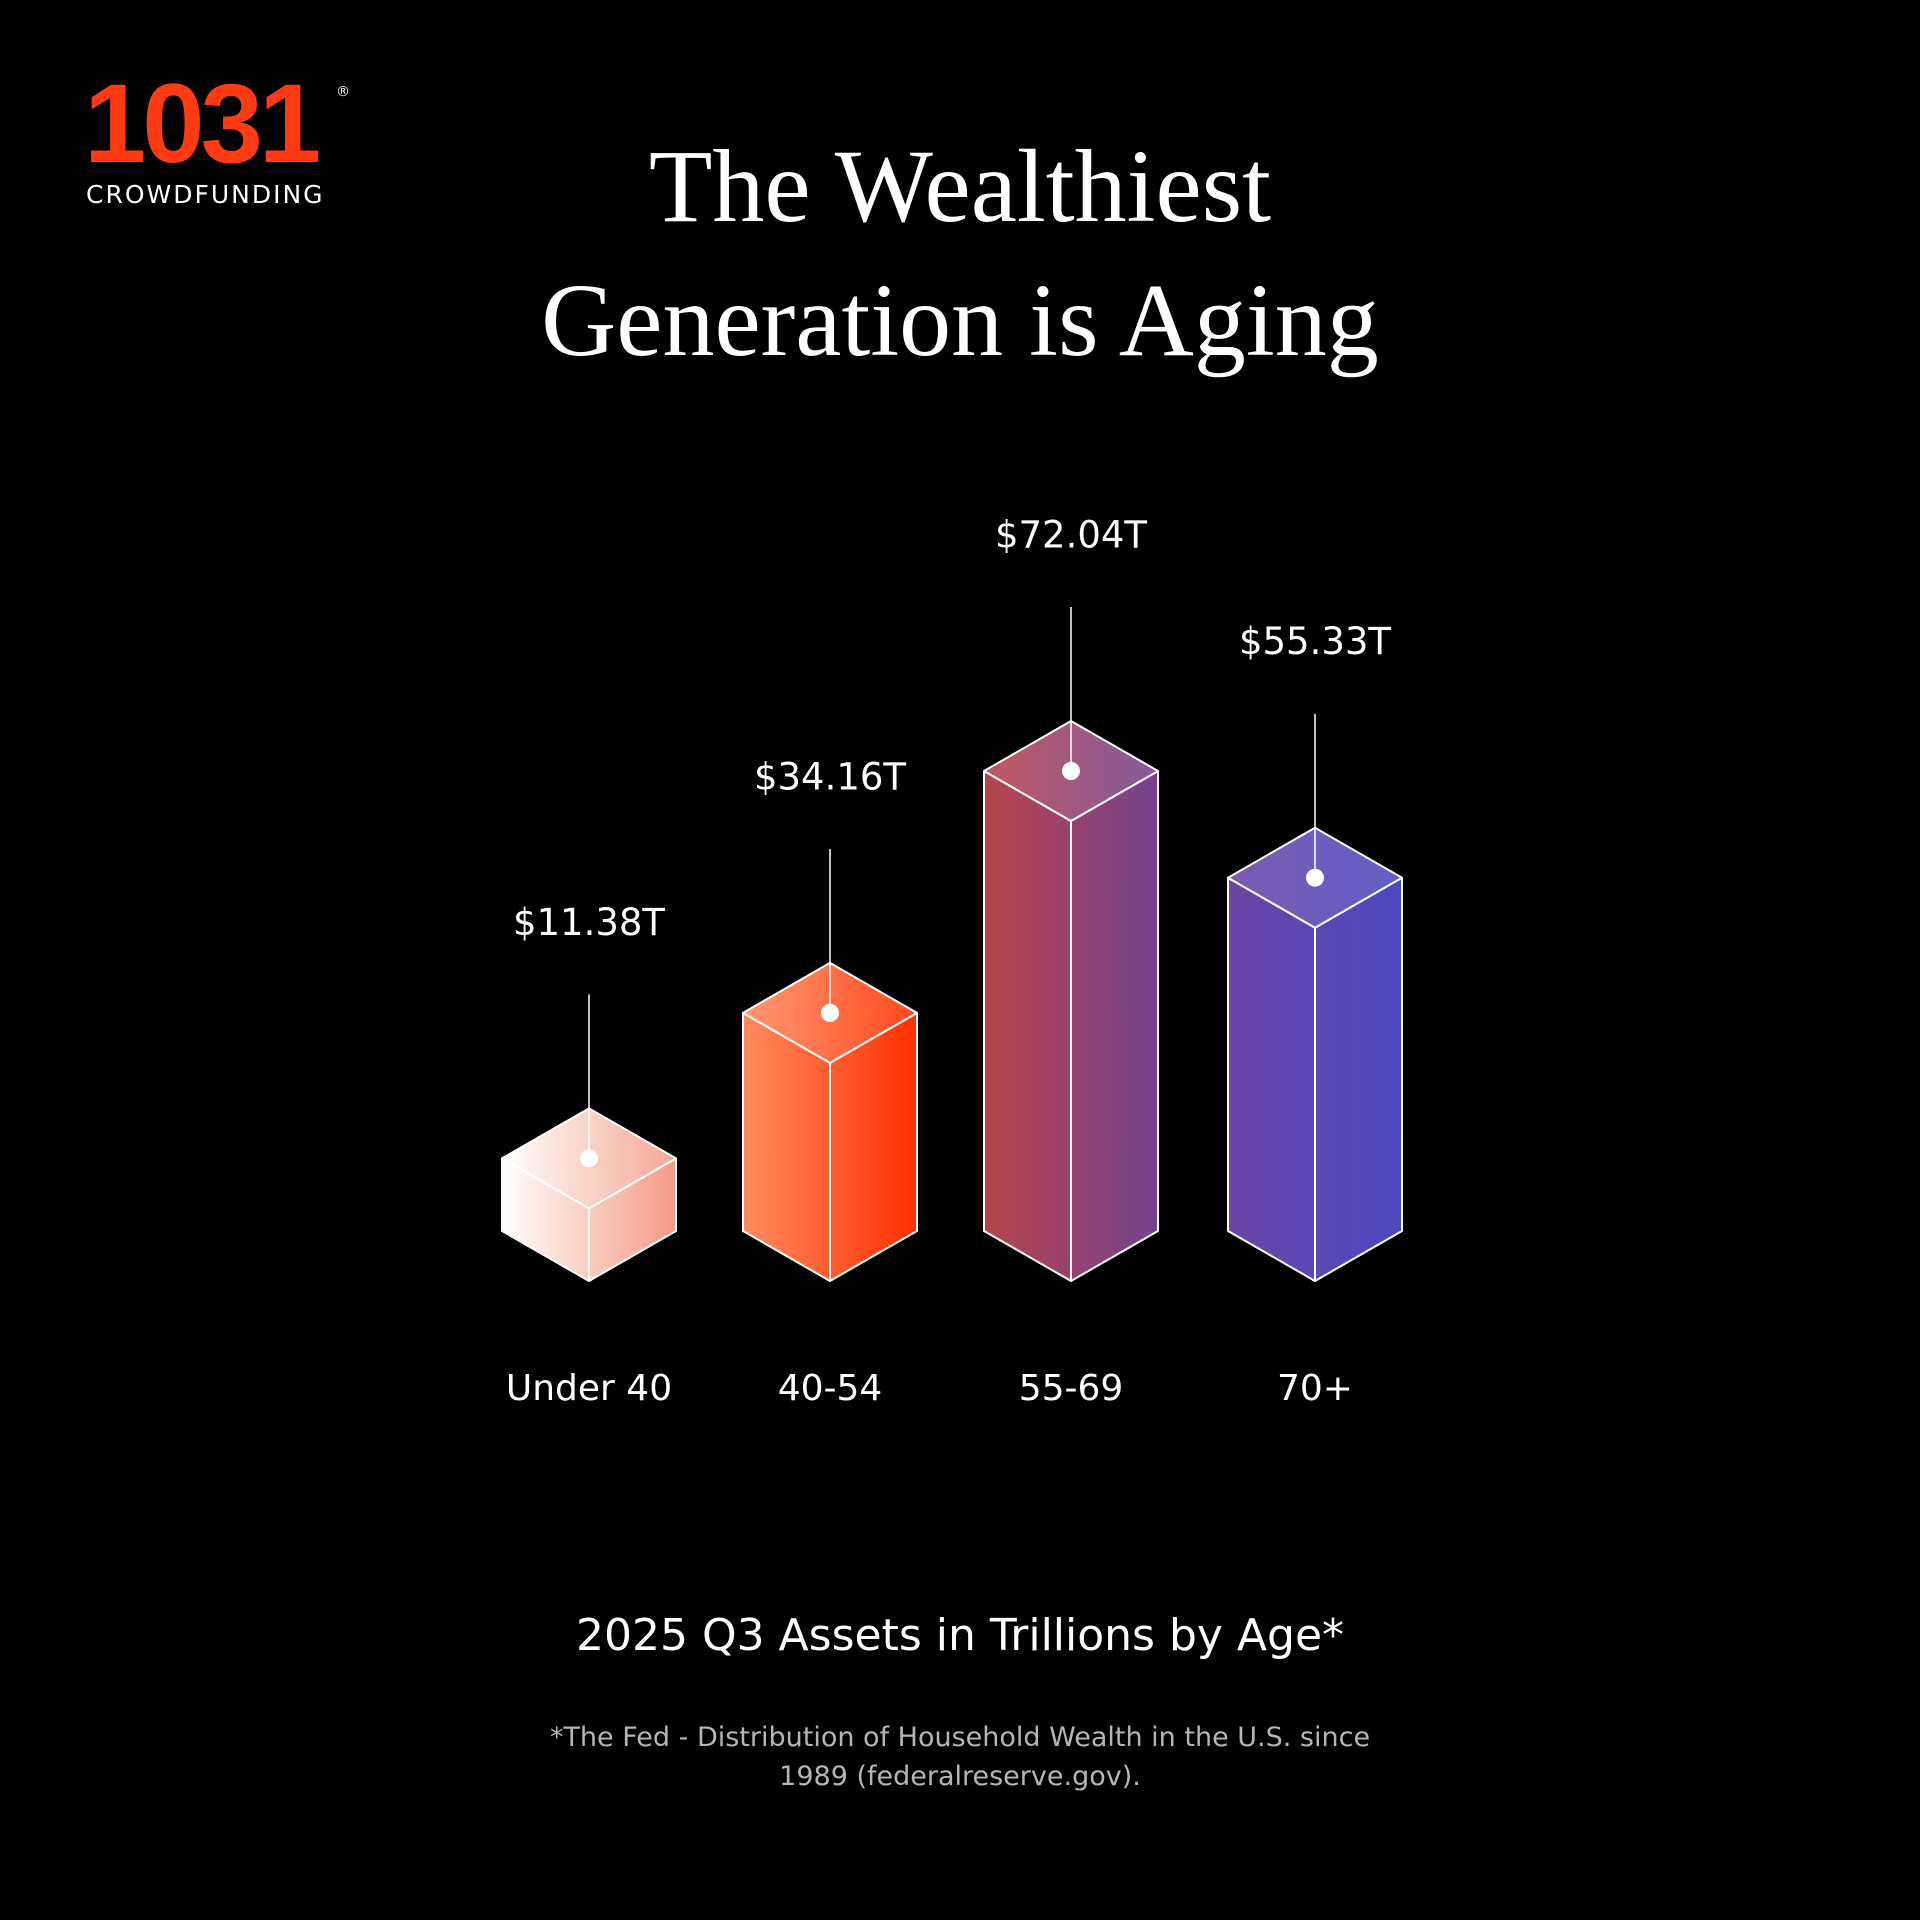 The height and width of the screenshot is (1920, 1920). What do you see at coordinates (830, 776) in the screenshot?
I see `value-label: $34.16T` at bounding box center [830, 776].